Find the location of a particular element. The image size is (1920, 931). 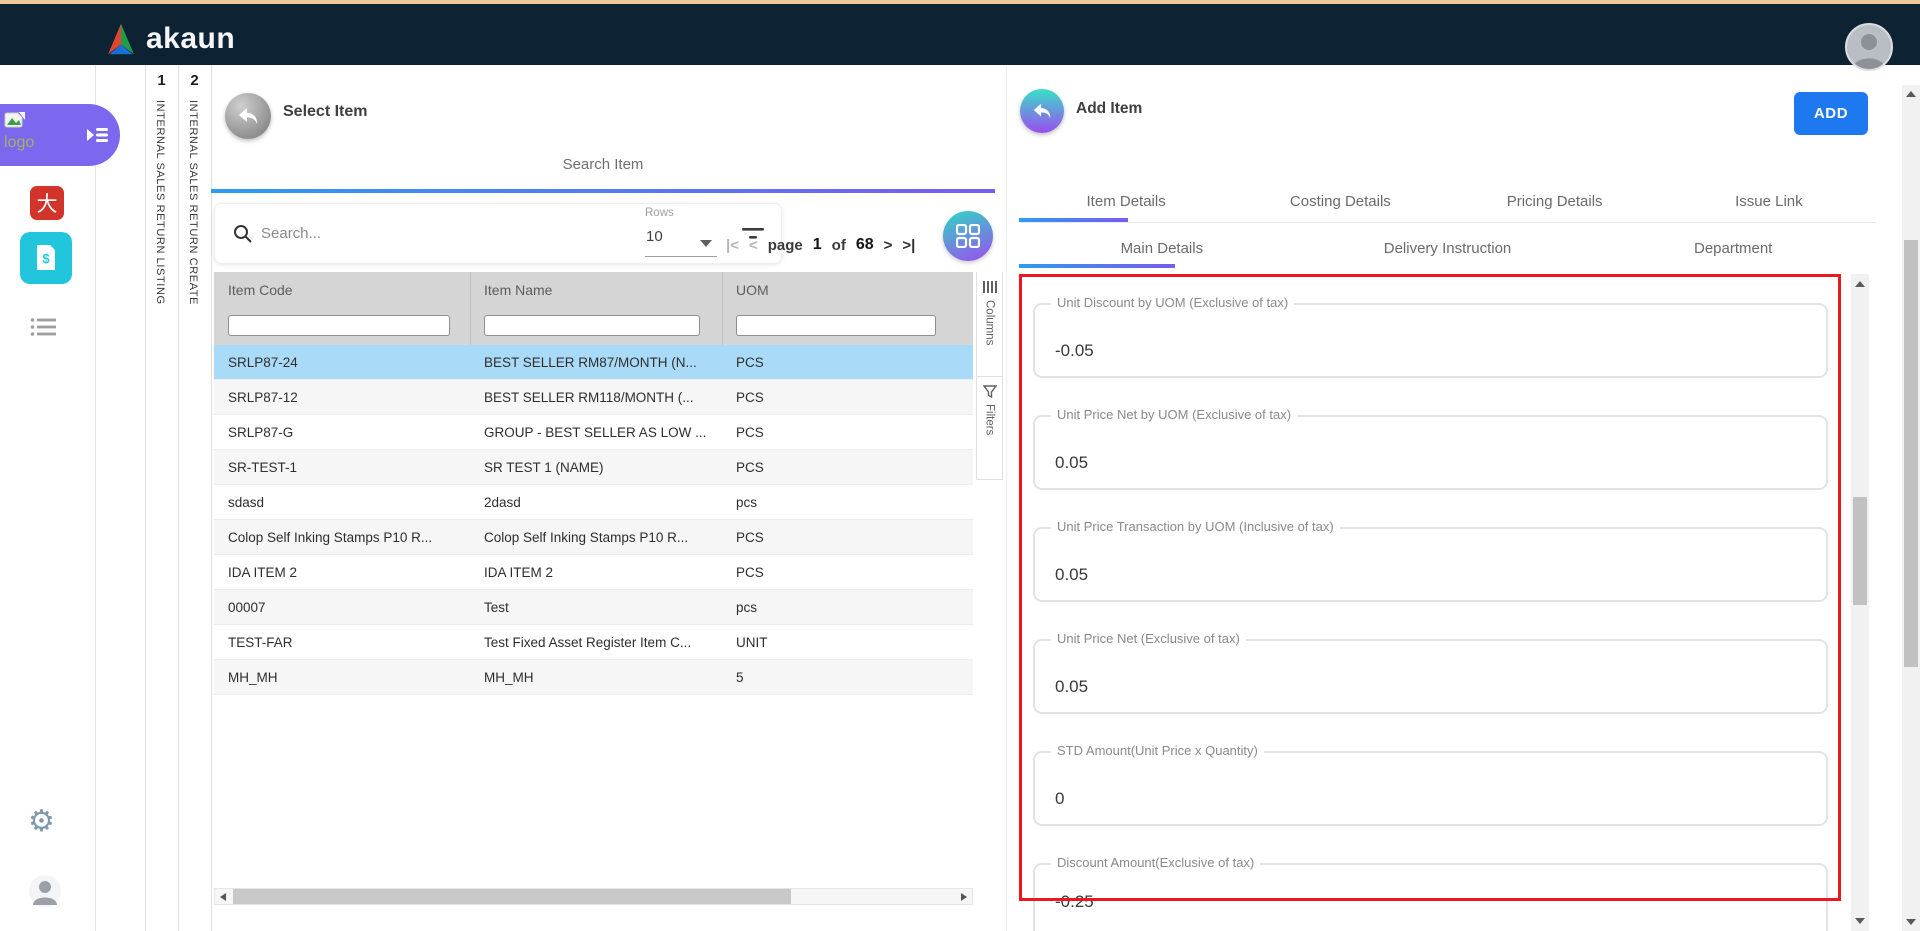

header-uom: UOM is located at coordinates (752, 289).